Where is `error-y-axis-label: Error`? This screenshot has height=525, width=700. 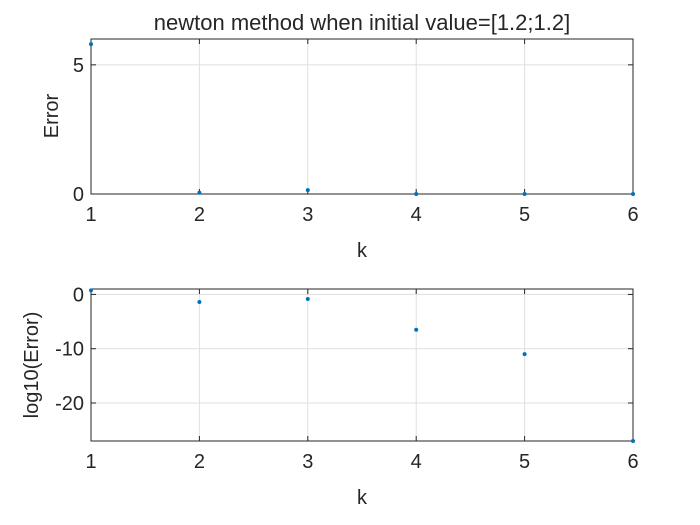
error-y-axis-label: Error is located at coordinates (52, 115).